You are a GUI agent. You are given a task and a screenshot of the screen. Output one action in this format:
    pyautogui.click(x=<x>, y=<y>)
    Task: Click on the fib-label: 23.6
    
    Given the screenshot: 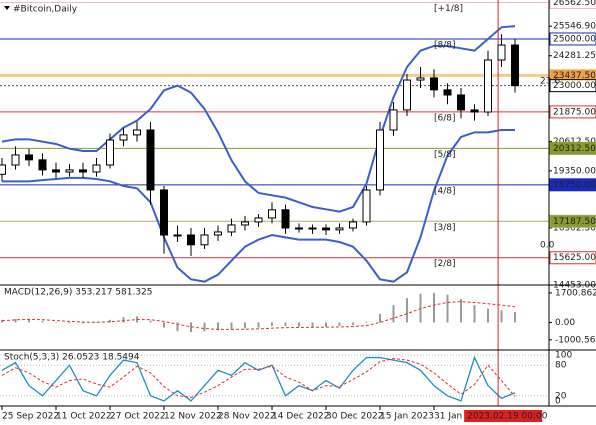 What is the action you would take?
    pyautogui.click(x=550, y=81)
    